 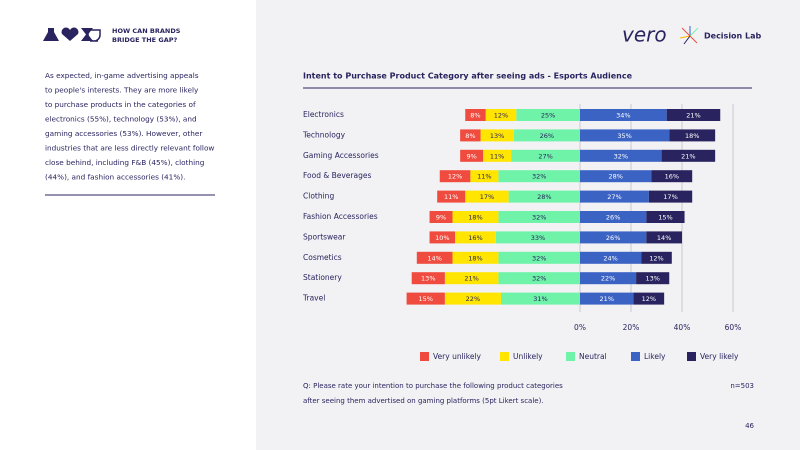 What do you see at coordinates (146, 31) in the screenshot?
I see `tagline: HOW CAN BRANDS` at bounding box center [146, 31].